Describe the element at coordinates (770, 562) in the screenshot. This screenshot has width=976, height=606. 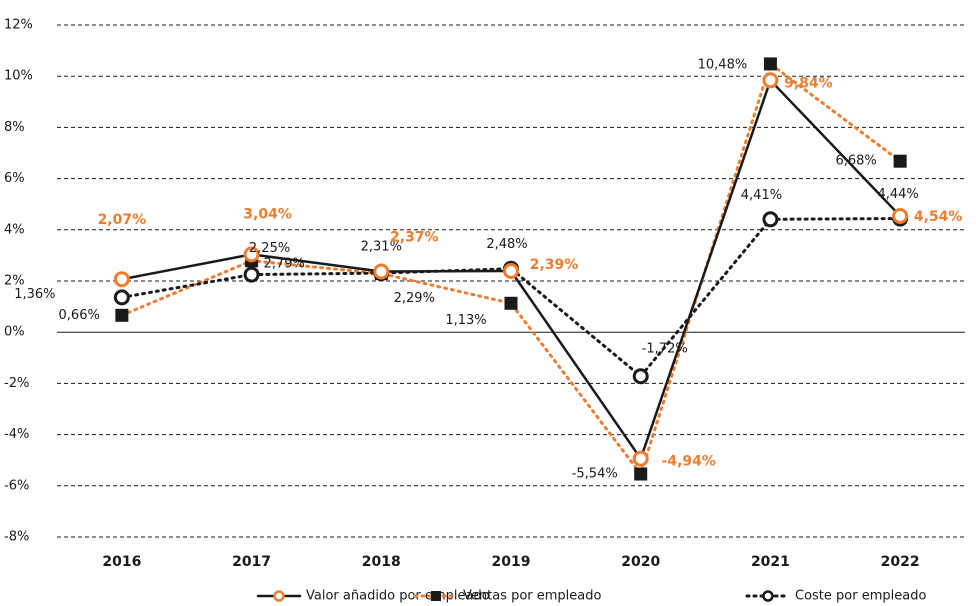
I see `x-tick-label: 2021` at that location.